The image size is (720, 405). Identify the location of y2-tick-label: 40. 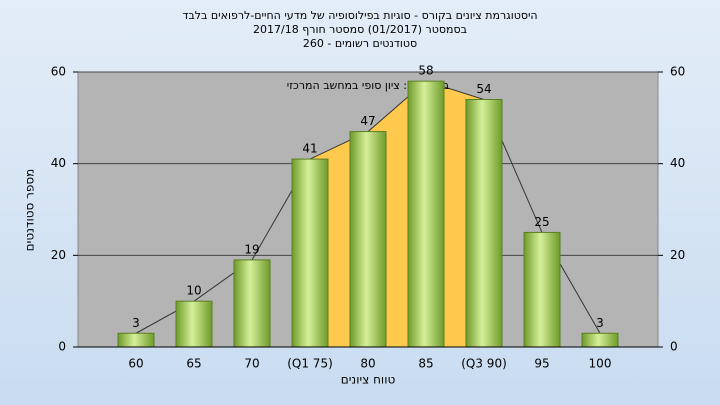
(677, 163).